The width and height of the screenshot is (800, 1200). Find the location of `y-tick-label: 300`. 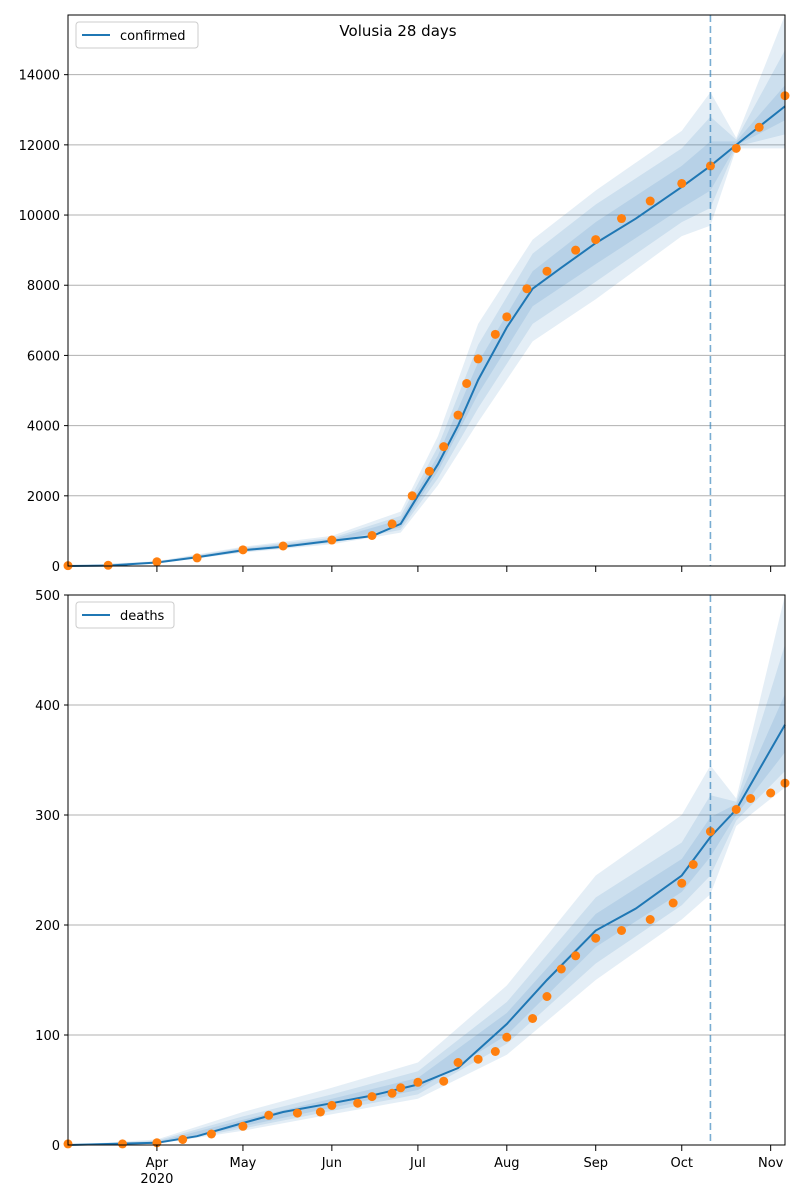

y-tick-label: 300 is located at coordinates (47, 816).